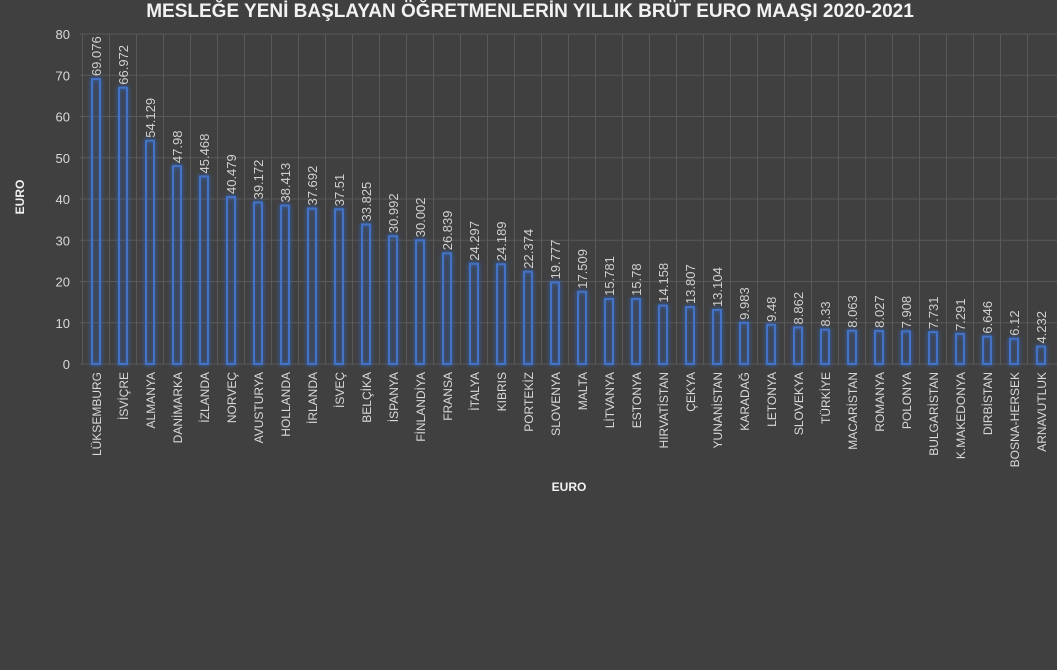  What do you see at coordinates (420, 217) in the screenshot?
I see `data-label: 30.002` at bounding box center [420, 217].